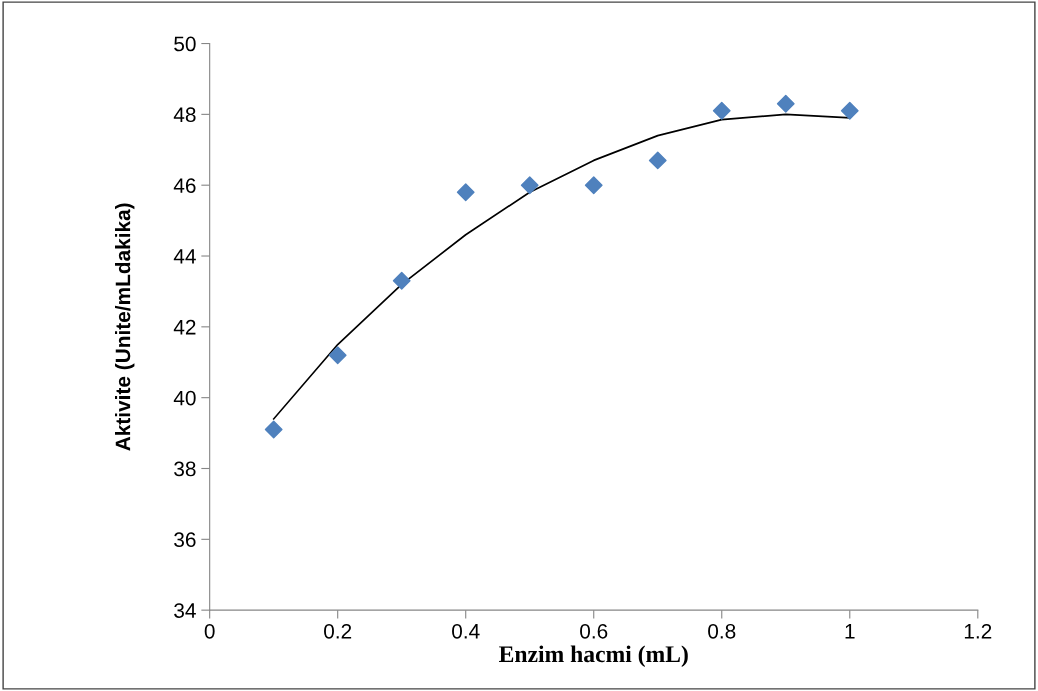 This screenshot has width=1038, height=691. I want to click on x-tick-label: 0.4, so click(466, 631).